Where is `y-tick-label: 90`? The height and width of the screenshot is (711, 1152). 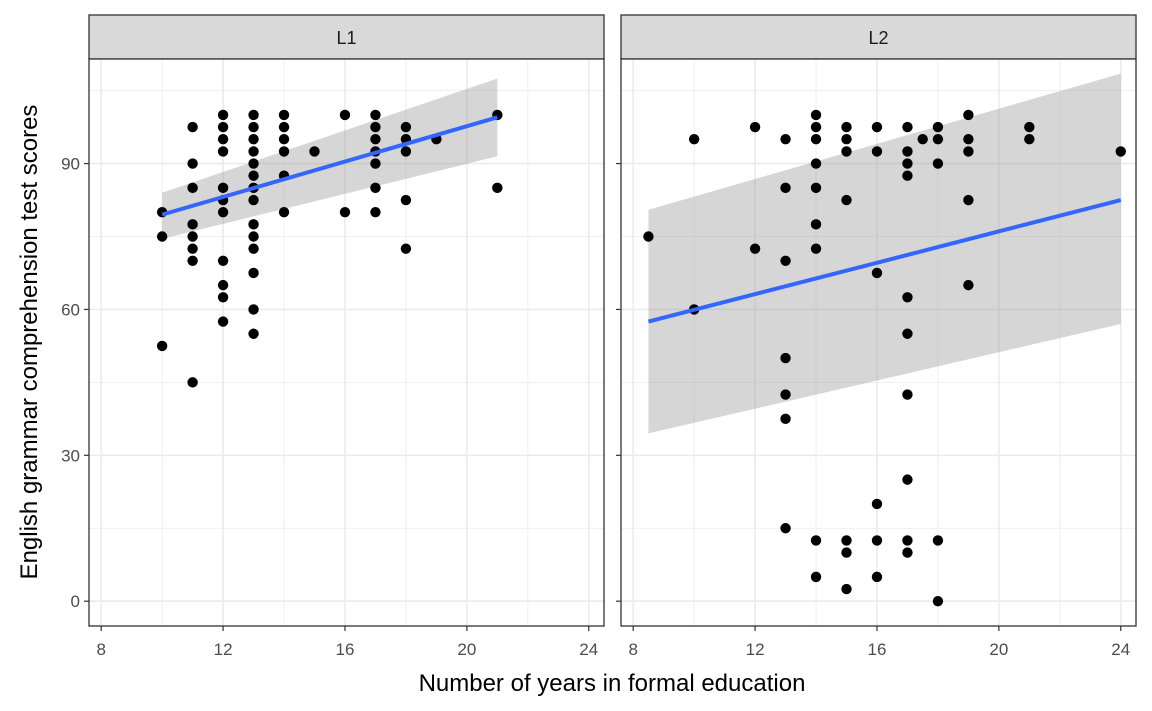
y-tick-label: 90 is located at coordinates (70, 164).